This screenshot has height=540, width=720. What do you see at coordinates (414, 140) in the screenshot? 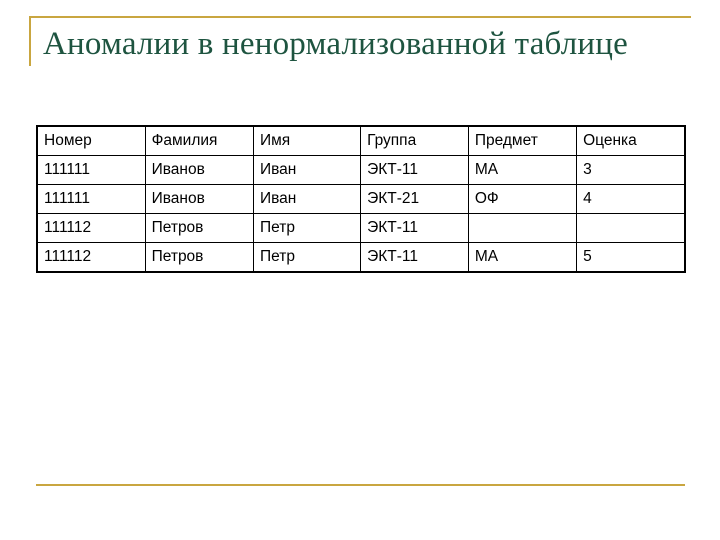
I see `header-cell: Группа` at bounding box center [414, 140].